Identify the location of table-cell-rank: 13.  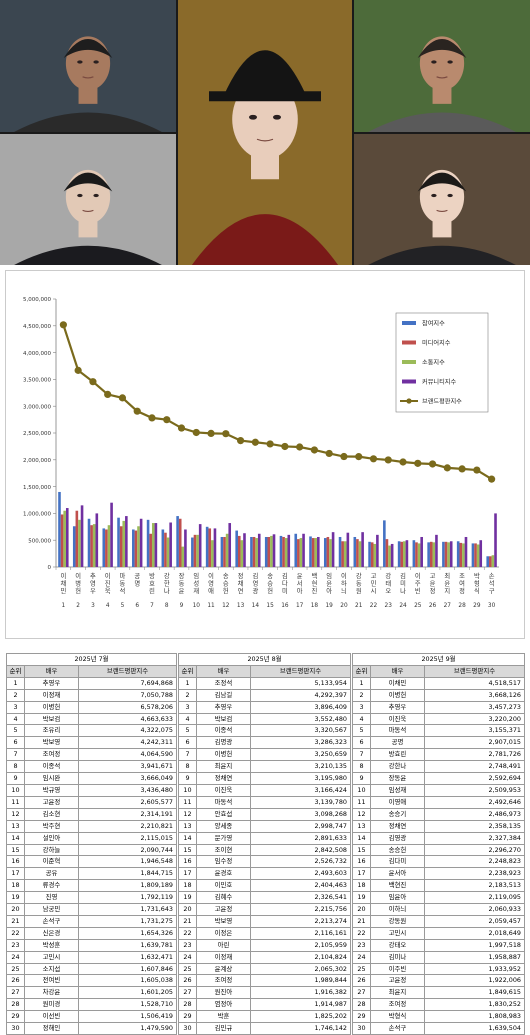
(187, 826).